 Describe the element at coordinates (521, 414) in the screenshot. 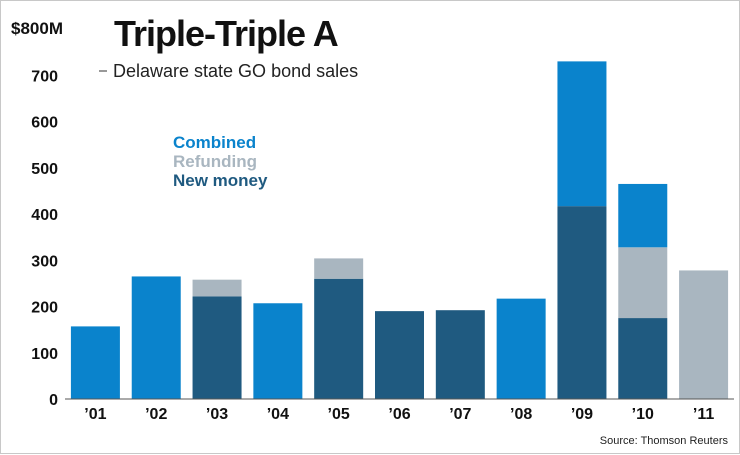

I see `x-tick-label: ’08` at that location.